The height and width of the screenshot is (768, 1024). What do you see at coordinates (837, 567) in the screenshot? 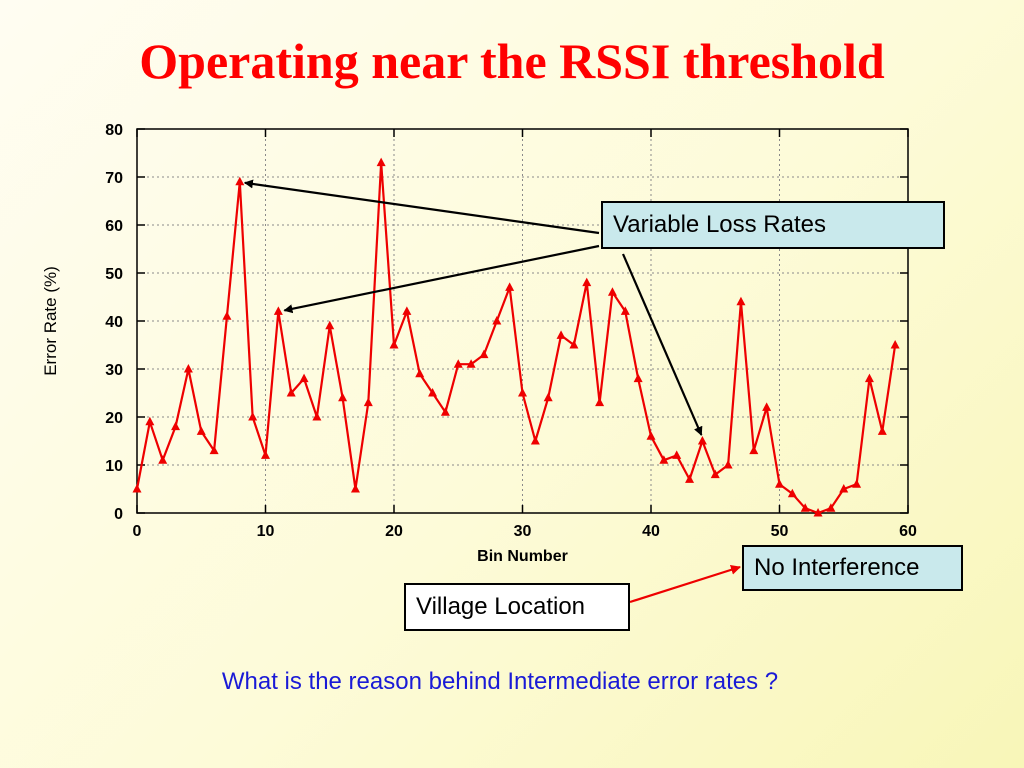
I see `callout-no-interference-label: No Interference` at bounding box center [837, 567].